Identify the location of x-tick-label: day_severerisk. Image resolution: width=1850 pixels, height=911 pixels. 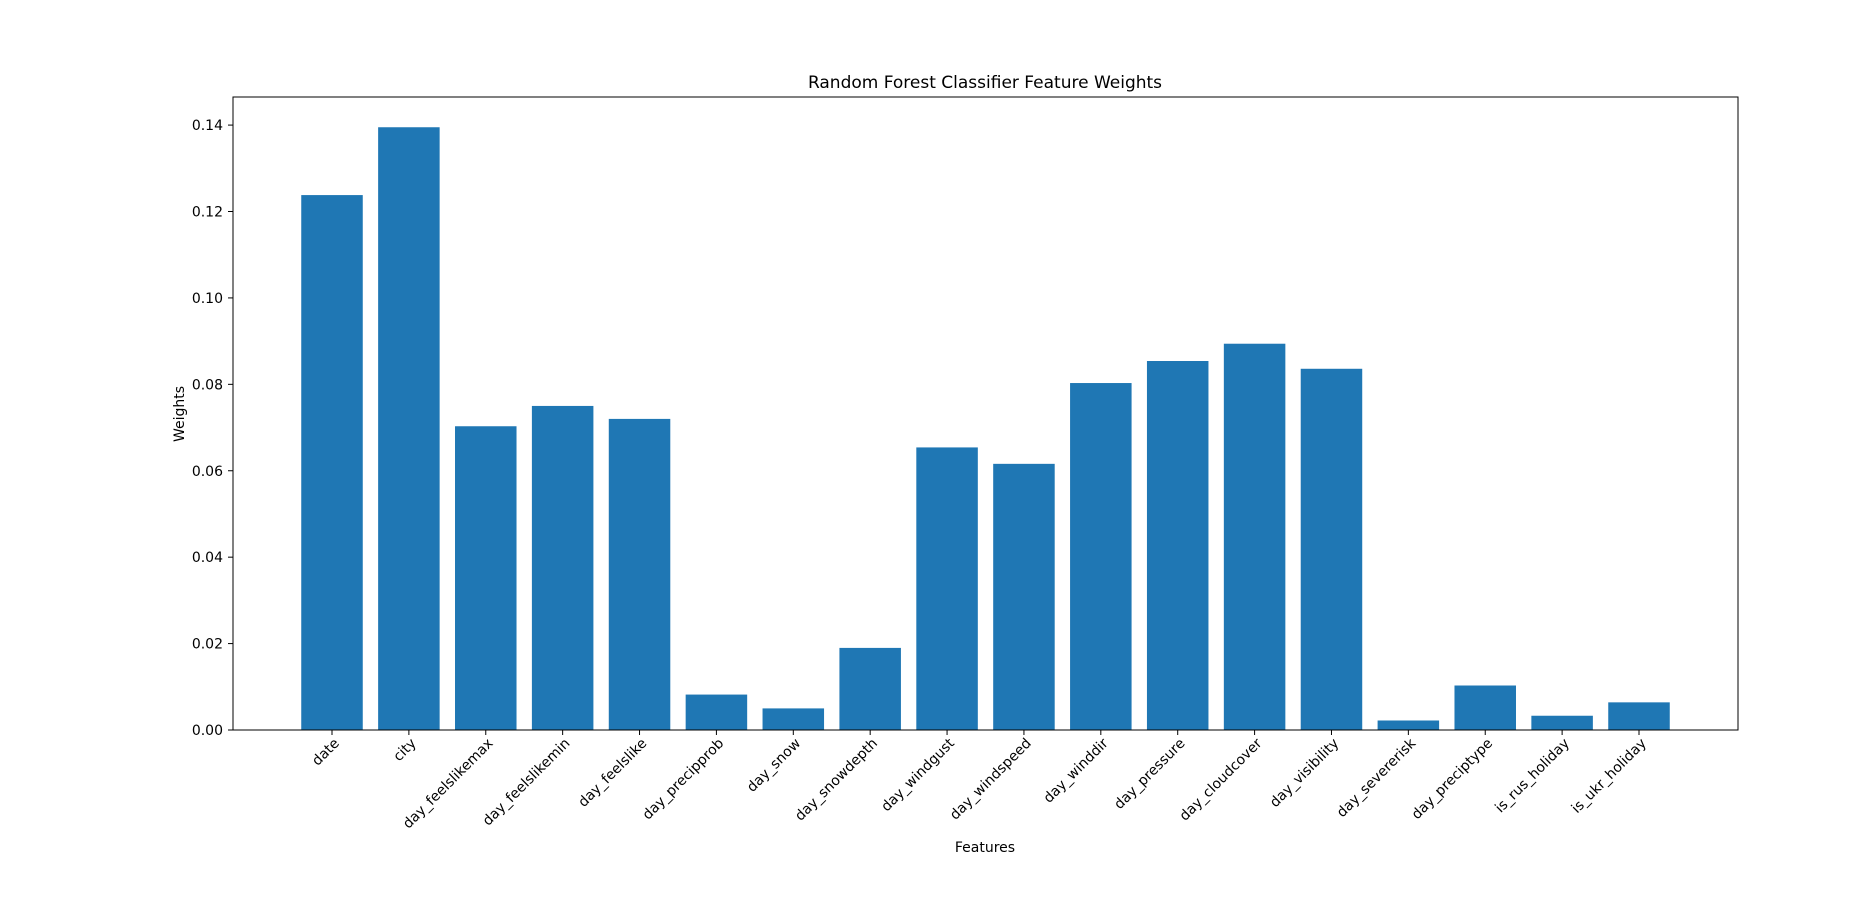
(1377, 778).